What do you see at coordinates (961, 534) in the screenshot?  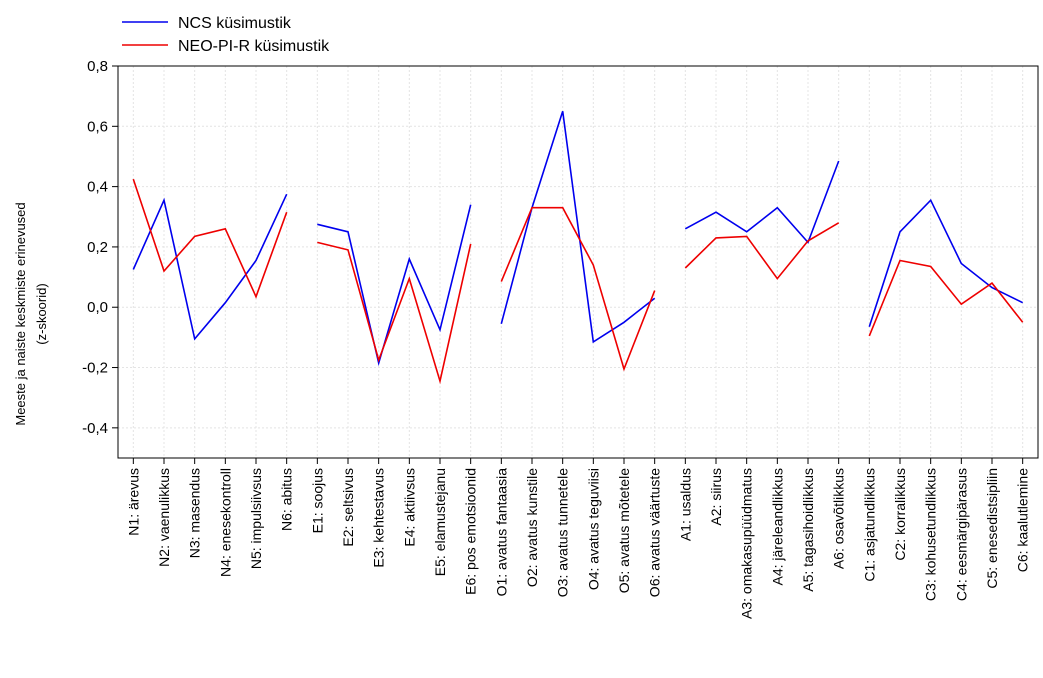 I see `x-tick-label: C4: eesmärgipärasus` at bounding box center [961, 534].